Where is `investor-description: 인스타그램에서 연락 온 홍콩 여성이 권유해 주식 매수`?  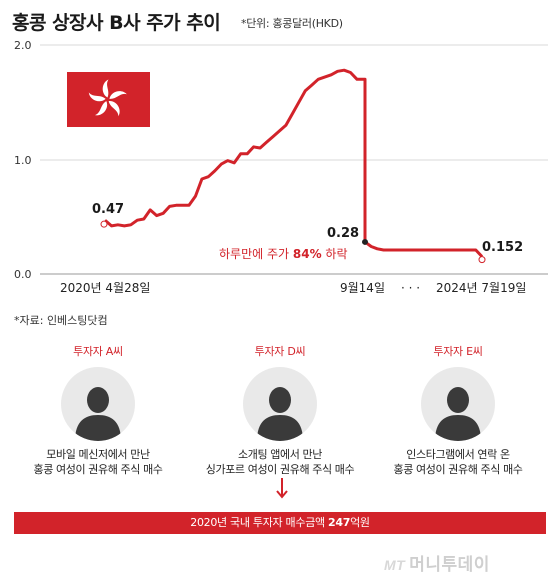
investor-description: 인스타그램에서 연락 온 홍콩 여성이 권유해 주식 매수 is located at coordinates (458, 462).